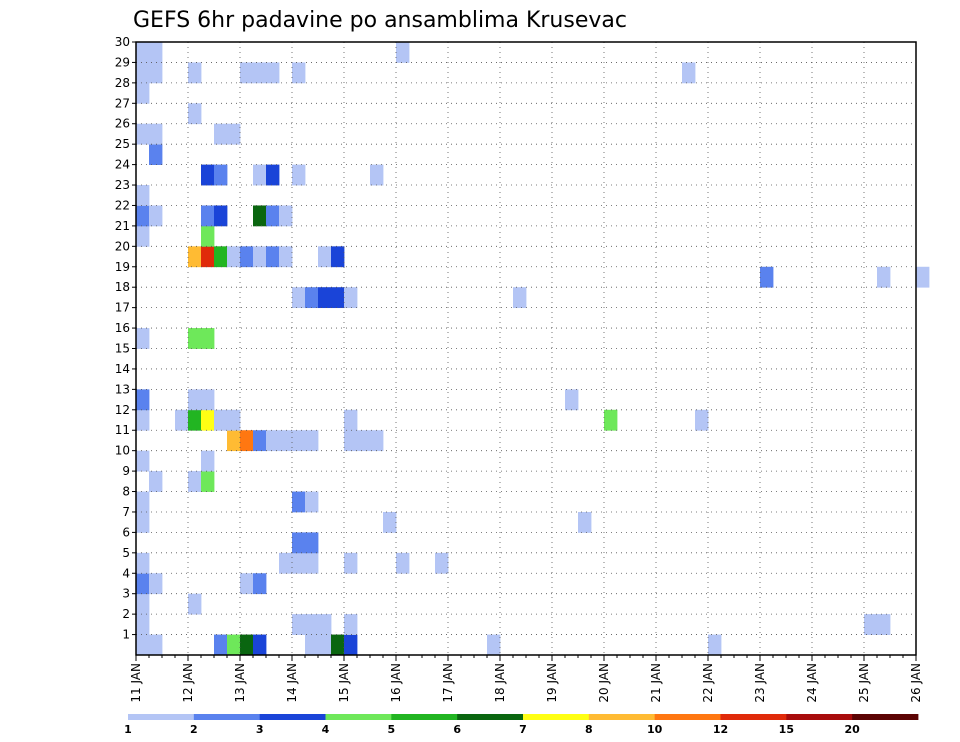 The height and width of the screenshot is (742, 960). I want to click on chart-title: GEFS 6hr padavine po ansamblima Krusevac, so click(380, 20).